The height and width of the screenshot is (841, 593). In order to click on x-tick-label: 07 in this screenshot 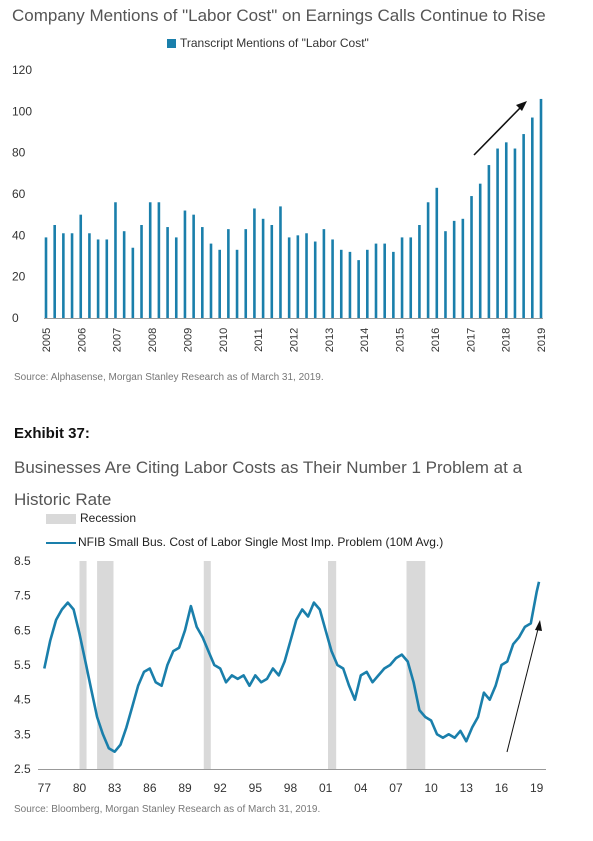, I will do `click(396, 788)`.